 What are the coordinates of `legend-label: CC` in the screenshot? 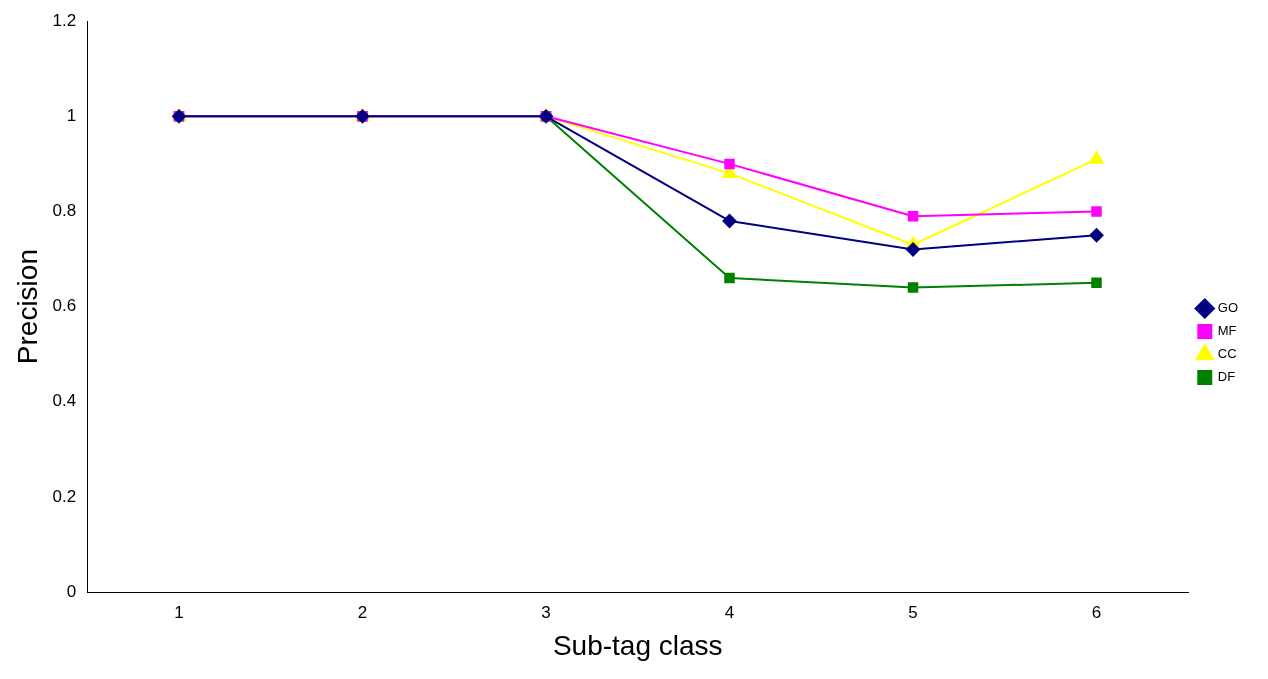 It's located at (1227, 354).